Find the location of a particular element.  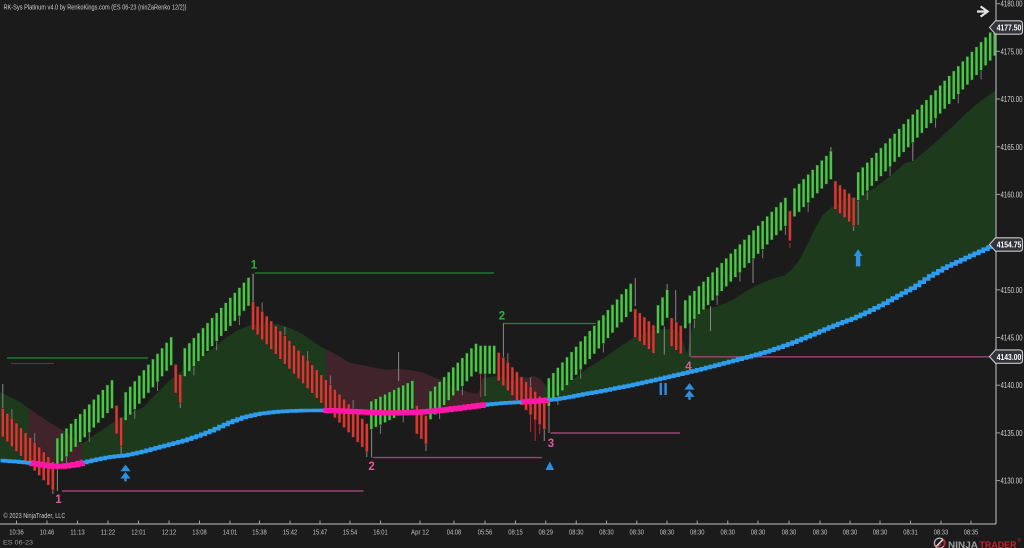

svg-text: 15:54 is located at coordinates (350, 532).